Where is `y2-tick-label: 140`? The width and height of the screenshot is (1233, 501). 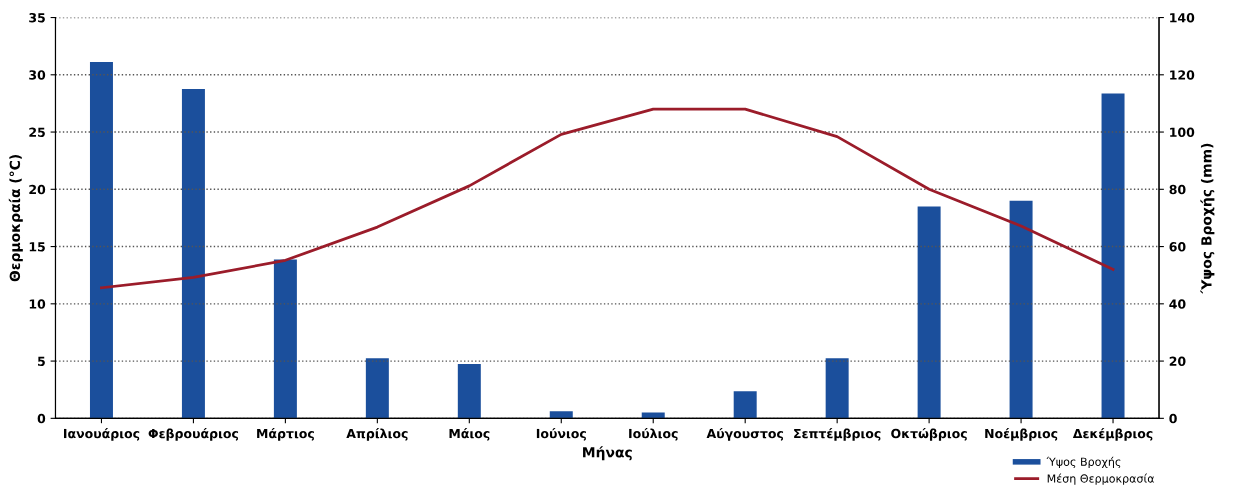 y2-tick-label: 140 is located at coordinates (1182, 18).